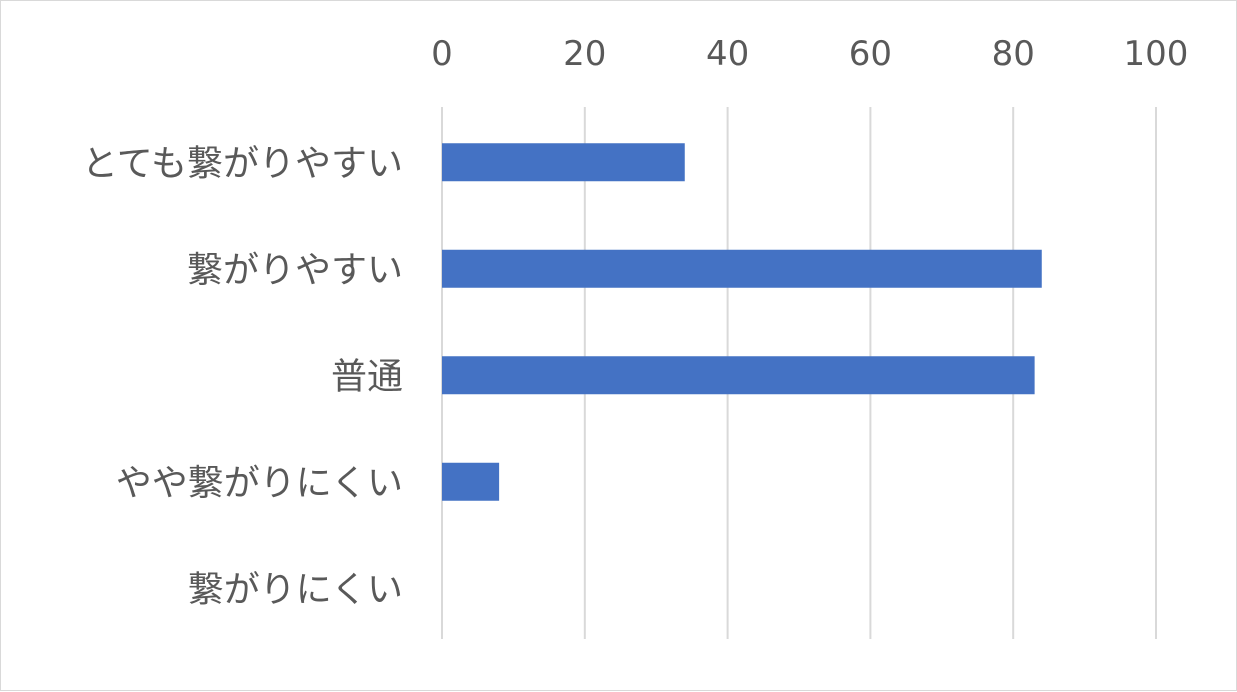 Image resolution: width=1237 pixels, height=692 pixels. Describe the element at coordinates (584, 54) in the screenshot. I see `x-tick-label: 20` at that location.